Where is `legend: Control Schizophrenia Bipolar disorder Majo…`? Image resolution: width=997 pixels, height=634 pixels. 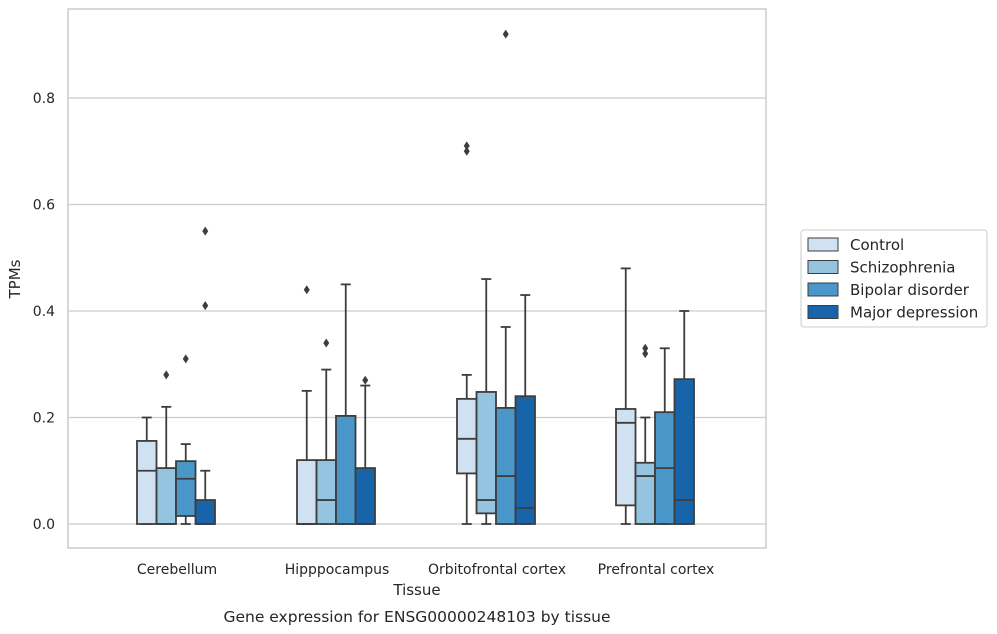
legend: Control Schizophrenia Bipolar disorder Majo… is located at coordinates (894, 278).